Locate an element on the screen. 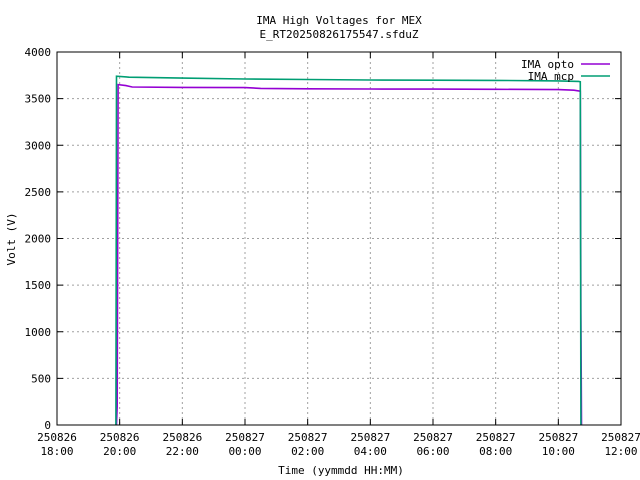 This screenshot has height=480, width=640. x-tick-label-time: 20:00 is located at coordinates (119, 451).